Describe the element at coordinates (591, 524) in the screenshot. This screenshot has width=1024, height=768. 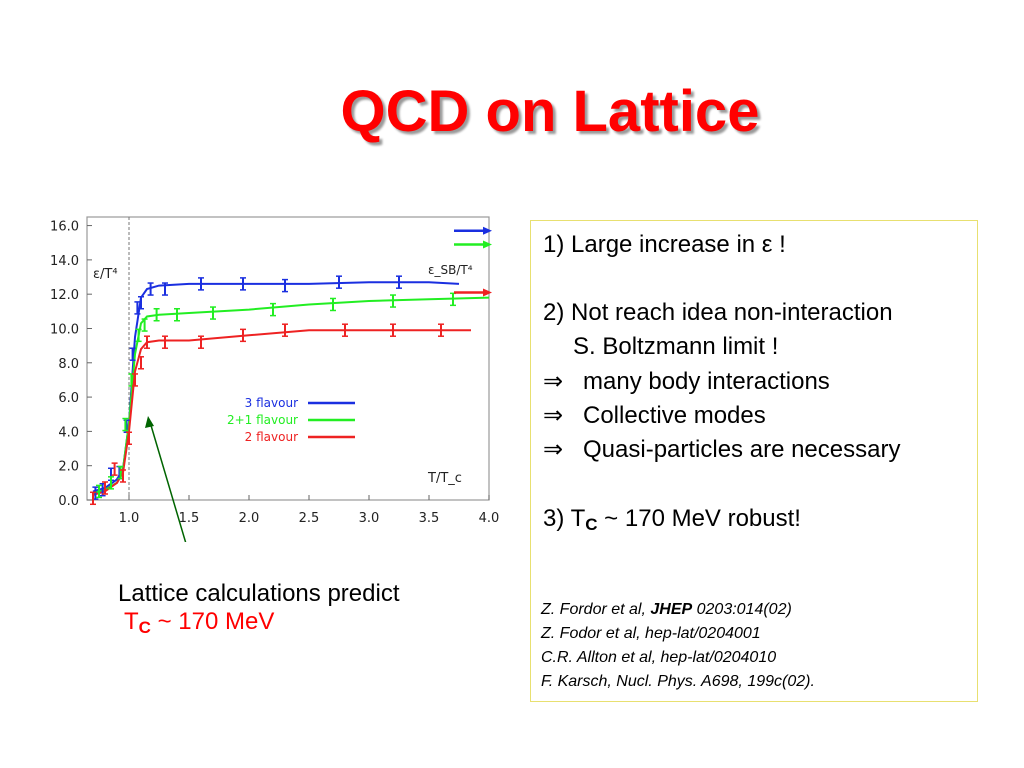
I see `note-item-3-sub: C` at that location.